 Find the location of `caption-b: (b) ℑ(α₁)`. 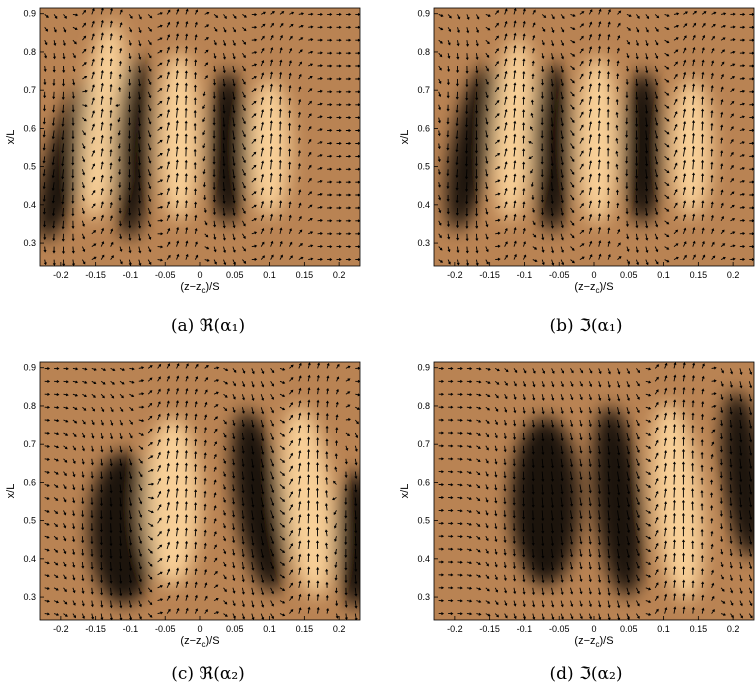

caption-b: (b) ℑ(α₁) is located at coordinates (586, 326).